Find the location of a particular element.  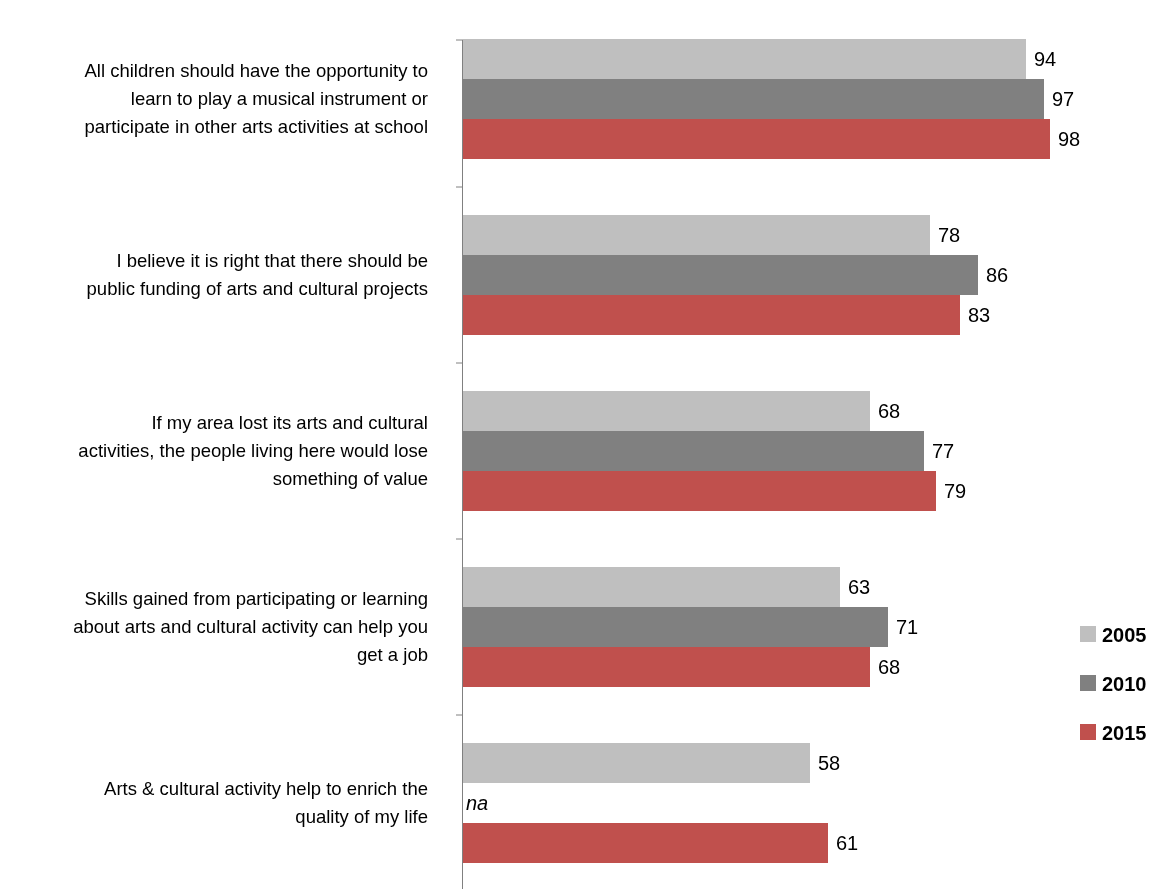

legend-label: 2005 is located at coordinates (1124, 635).